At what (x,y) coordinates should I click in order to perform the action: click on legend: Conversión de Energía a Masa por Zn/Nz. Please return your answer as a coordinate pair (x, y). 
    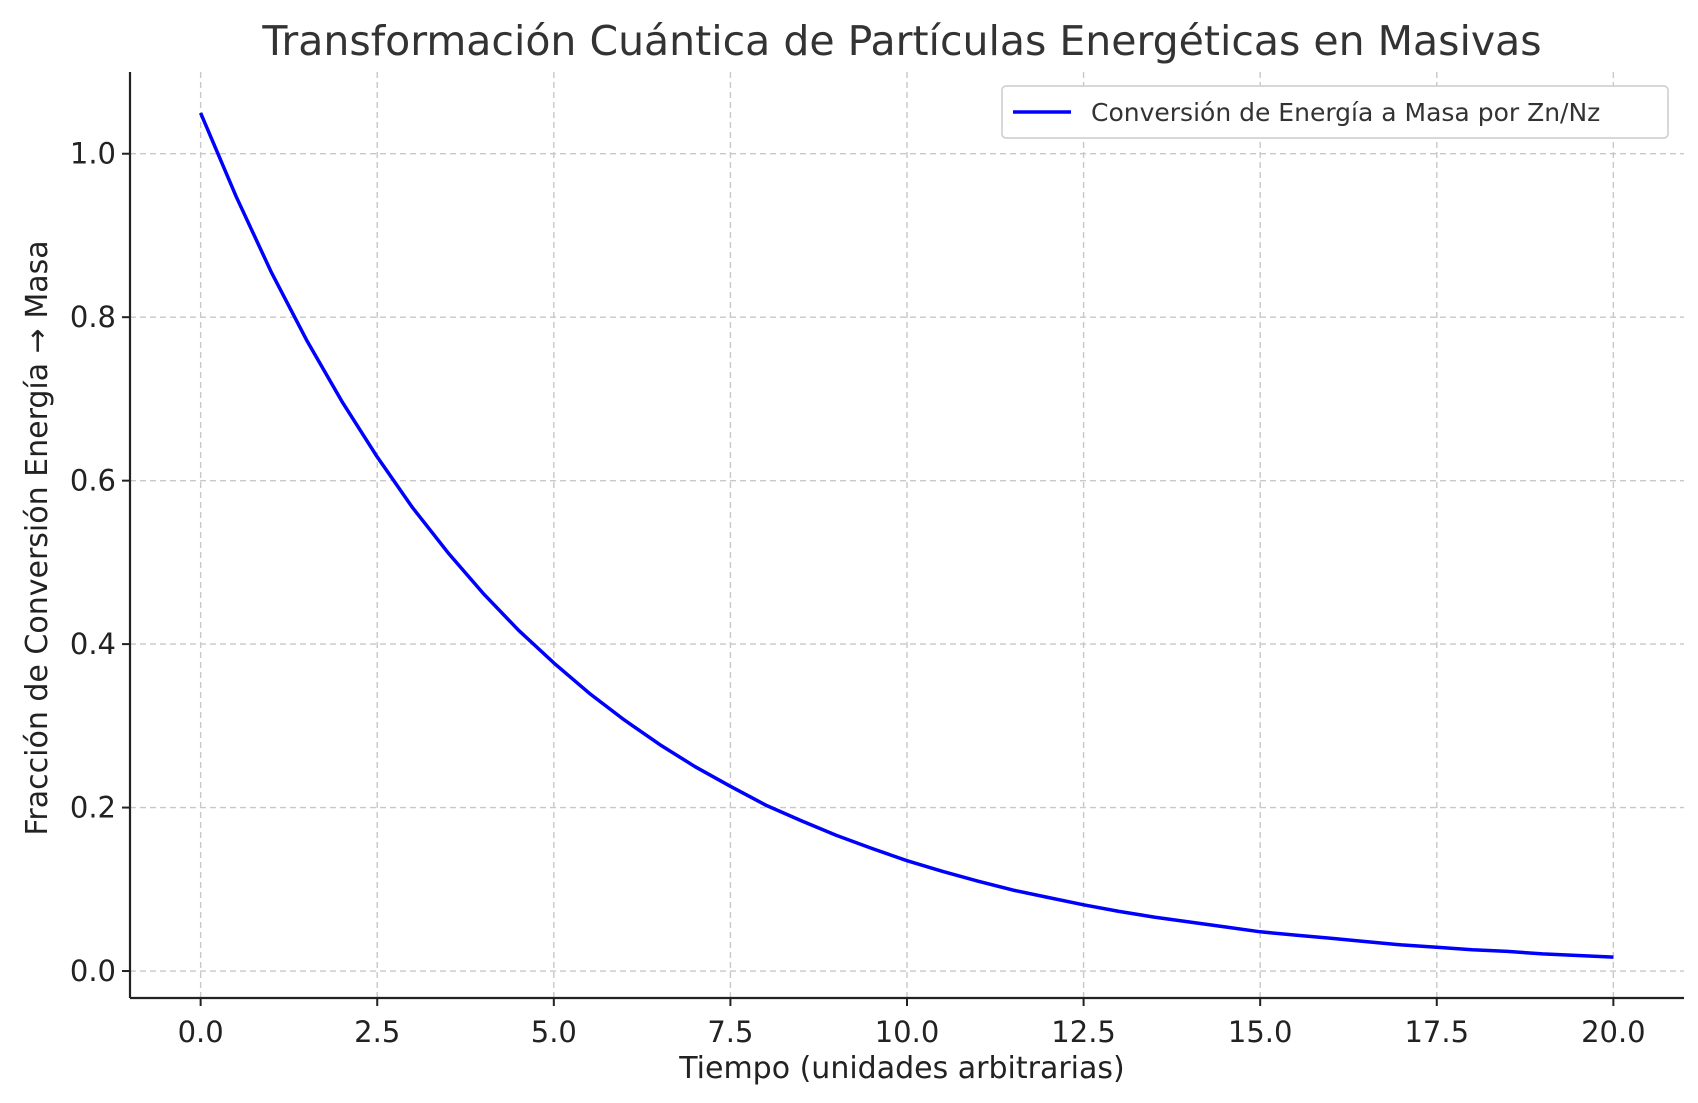
    Looking at the image, I should click on (1335, 112).